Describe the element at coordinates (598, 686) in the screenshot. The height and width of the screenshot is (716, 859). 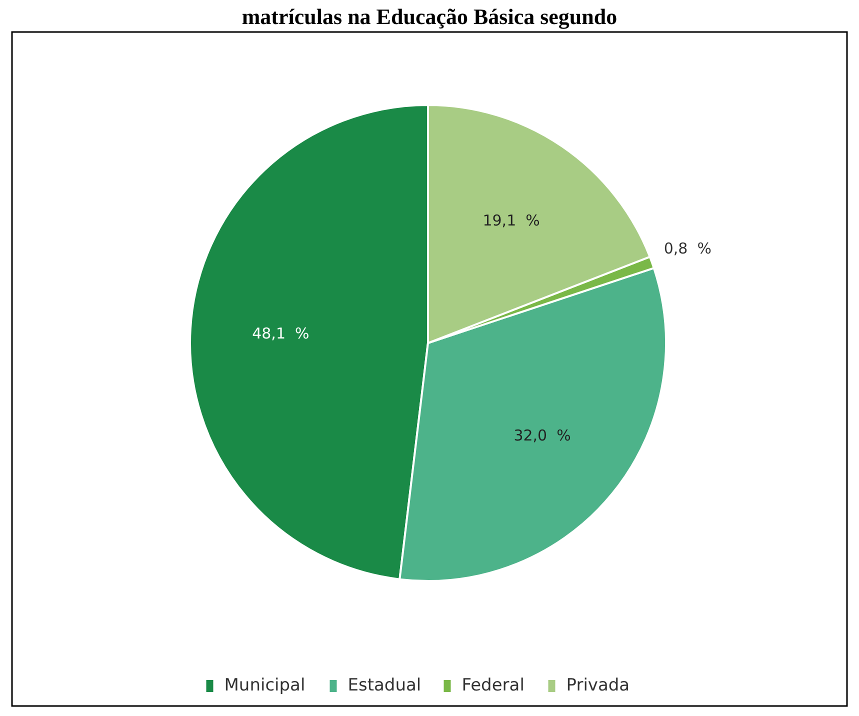
I see `legend-label: Privada` at that location.